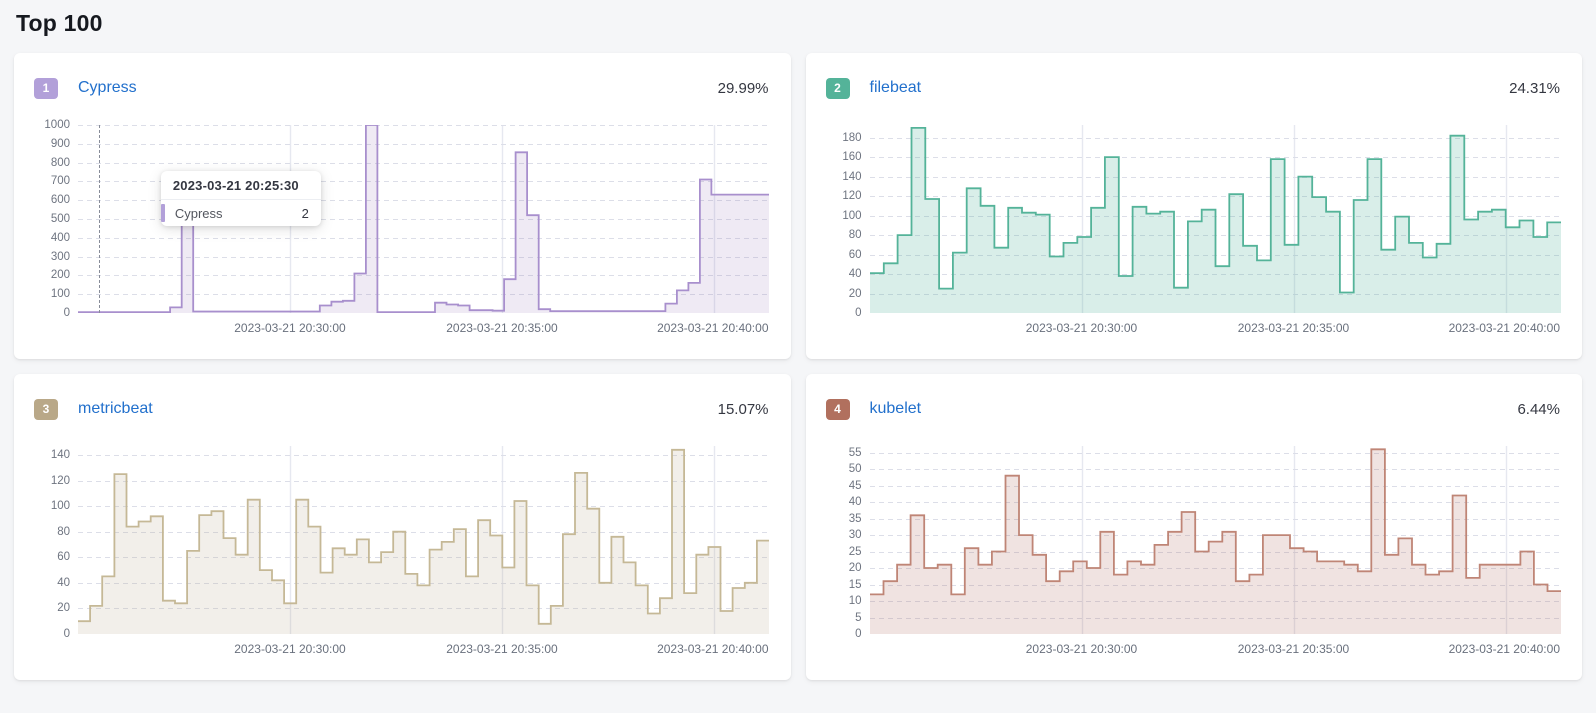 This screenshot has width=1596, height=713. What do you see at coordinates (401, 88) in the screenshot?
I see `card-header: 1 Cypress 29.99%` at bounding box center [401, 88].